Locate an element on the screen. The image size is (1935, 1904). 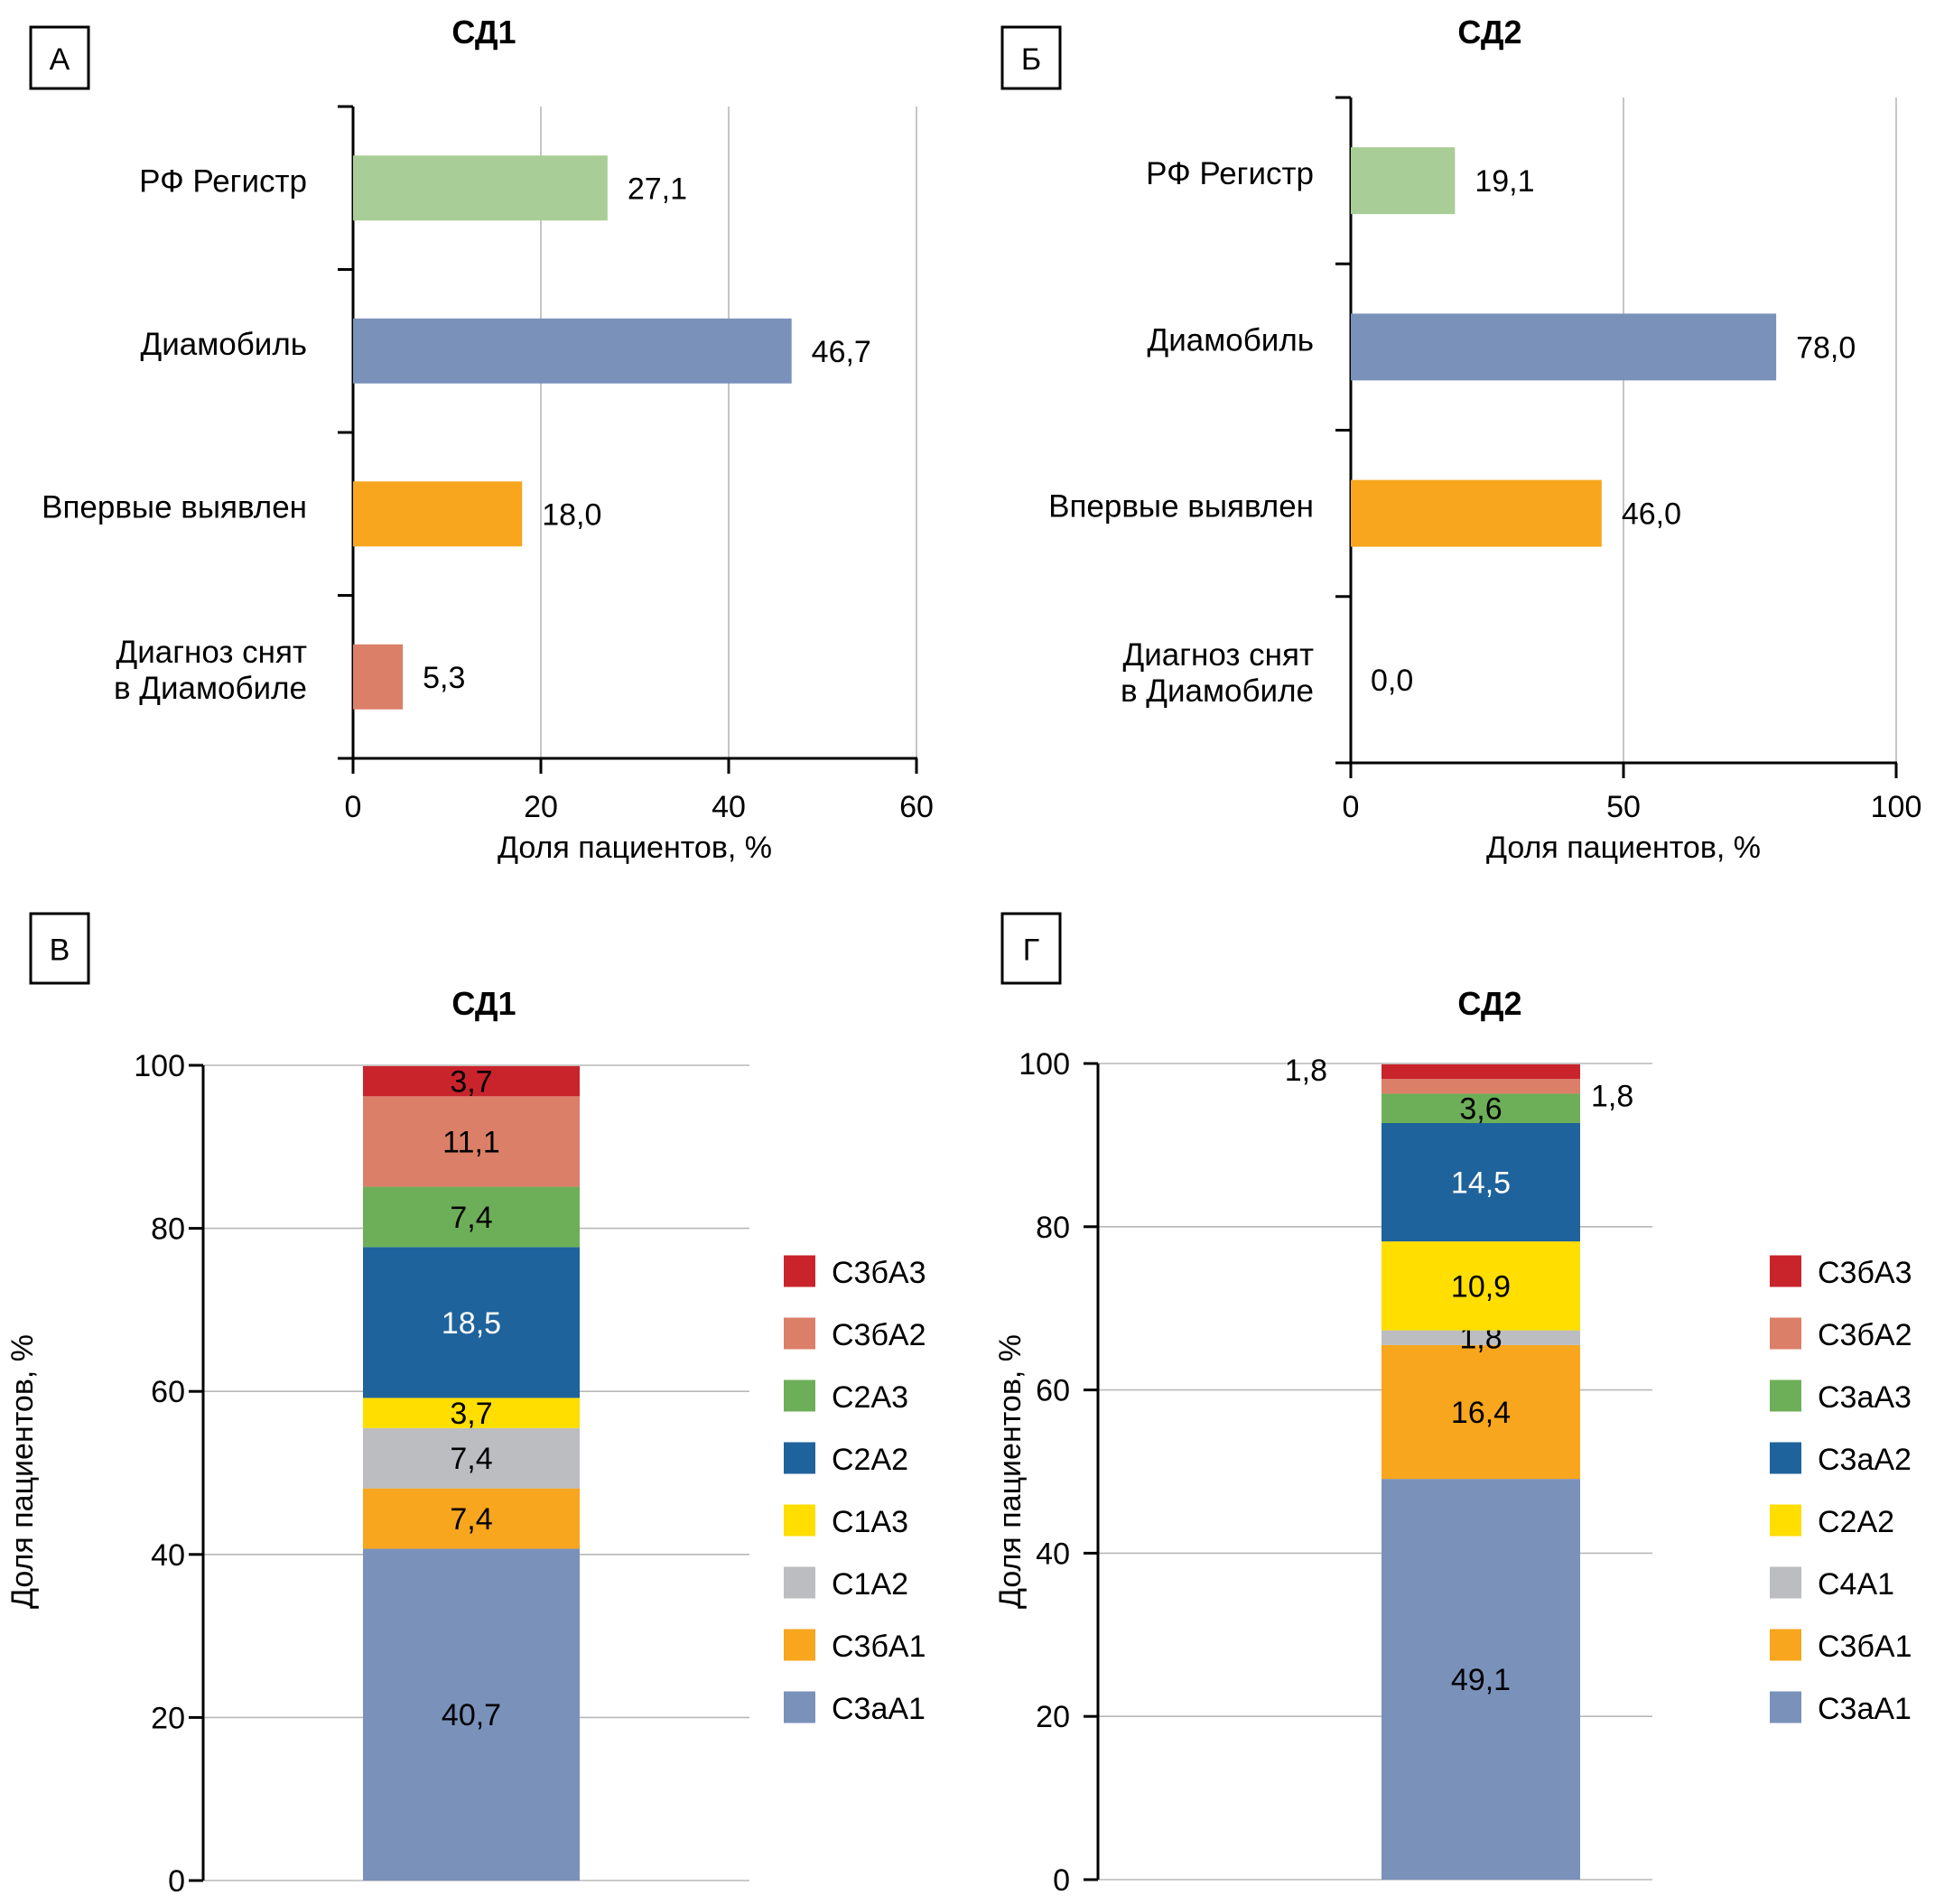
segment-value-label: 18,5 is located at coordinates (472, 1323).